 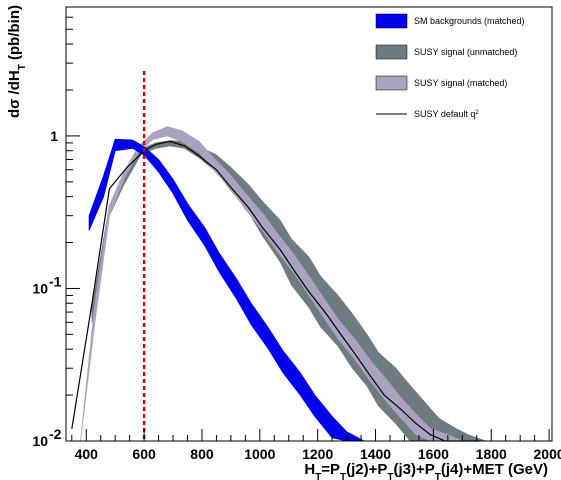 I want to click on legend-label: SUSY default q2, so click(x=446, y=114).